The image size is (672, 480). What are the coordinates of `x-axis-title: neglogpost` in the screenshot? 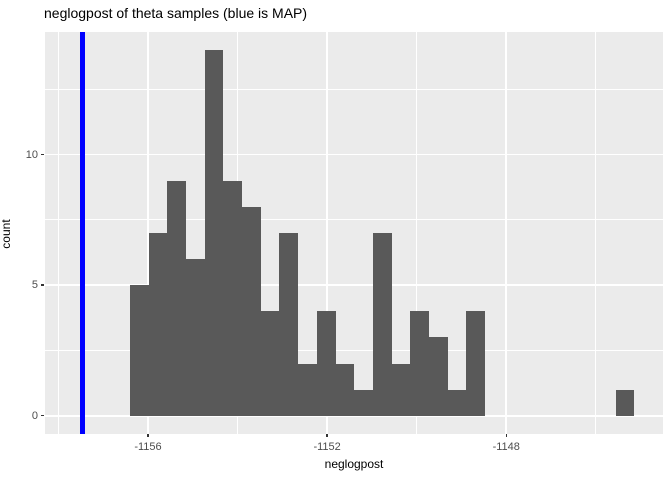 It's located at (354, 464).